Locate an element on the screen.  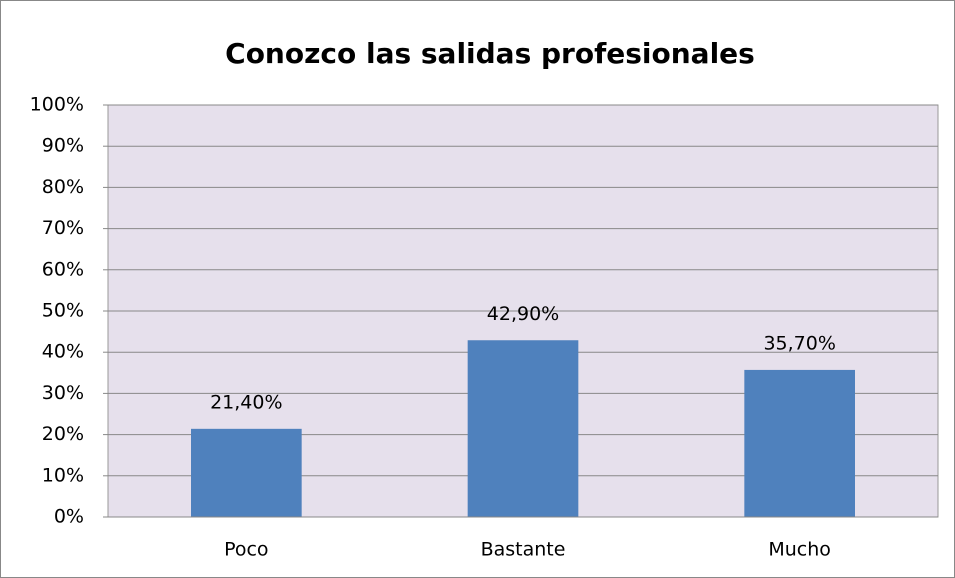
y-tick-label: 80% is located at coordinates (63, 187).